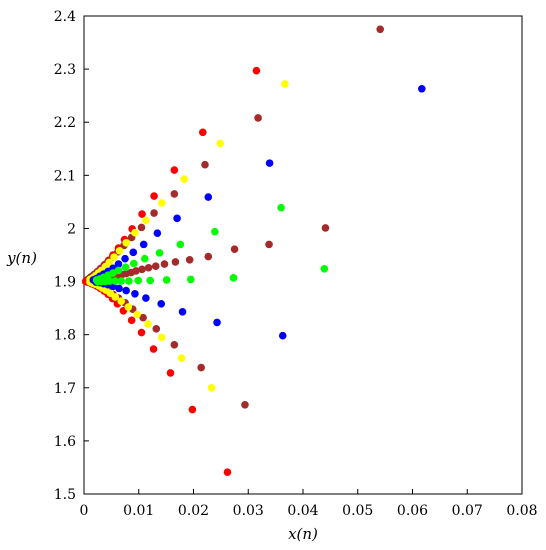  I want to click on y-axis-label: y(n), so click(21, 258).